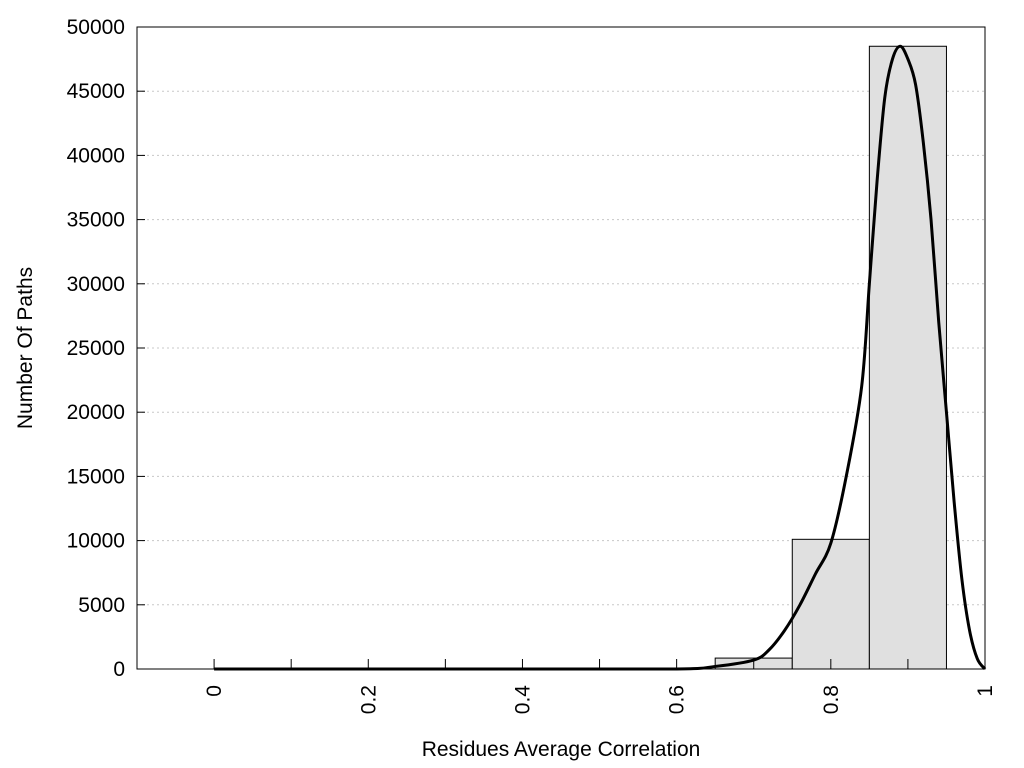 Image resolution: width=1024 pixels, height=768 pixels. What do you see at coordinates (600, 700) in the screenshot?
I see `x-tick-labels: 0 0.2 0.4 0.6 0.8 1` at bounding box center [600, 700].